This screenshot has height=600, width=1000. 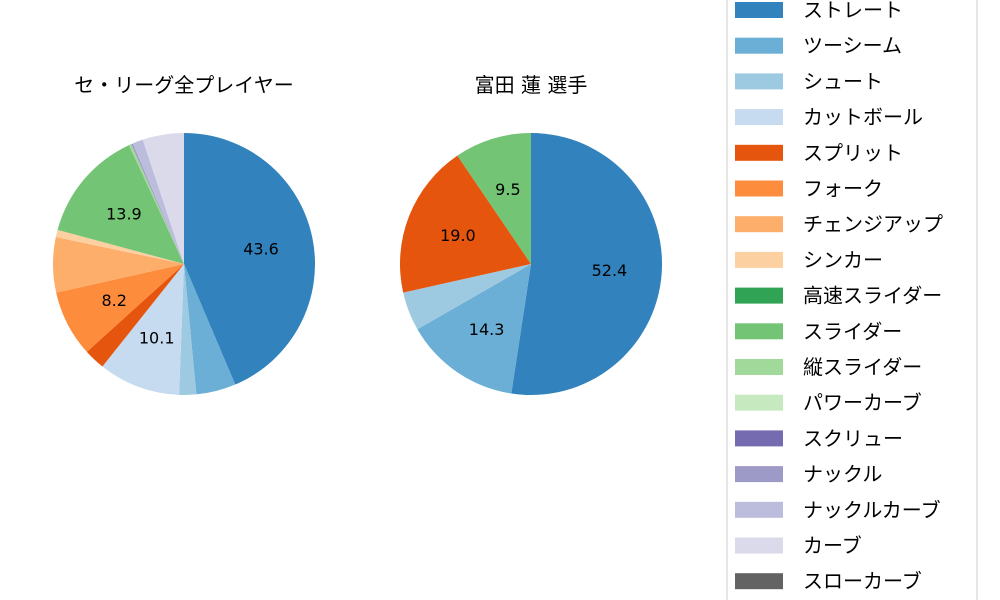 What do you see at coordinates (157, 338) in the screenshot?
I see `pie-label-0-3: 10.1` at bounding box center [157, 338].